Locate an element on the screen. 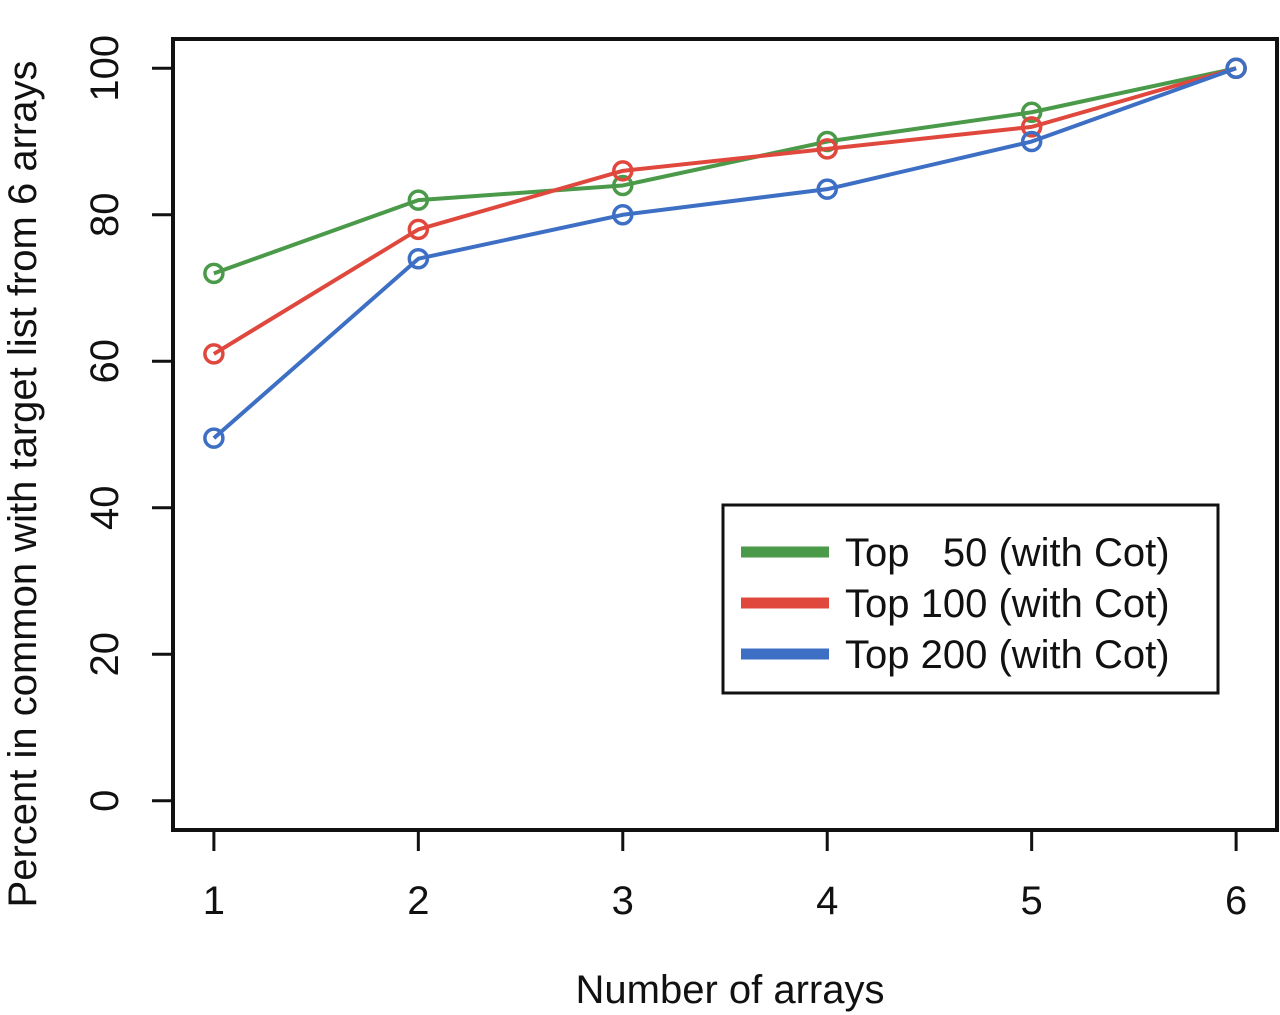 Image resolution: width=1280 pixels, height=1015 pixels. legend-label: Top 100 (with Cot) is located at coordinates (1007, 604).